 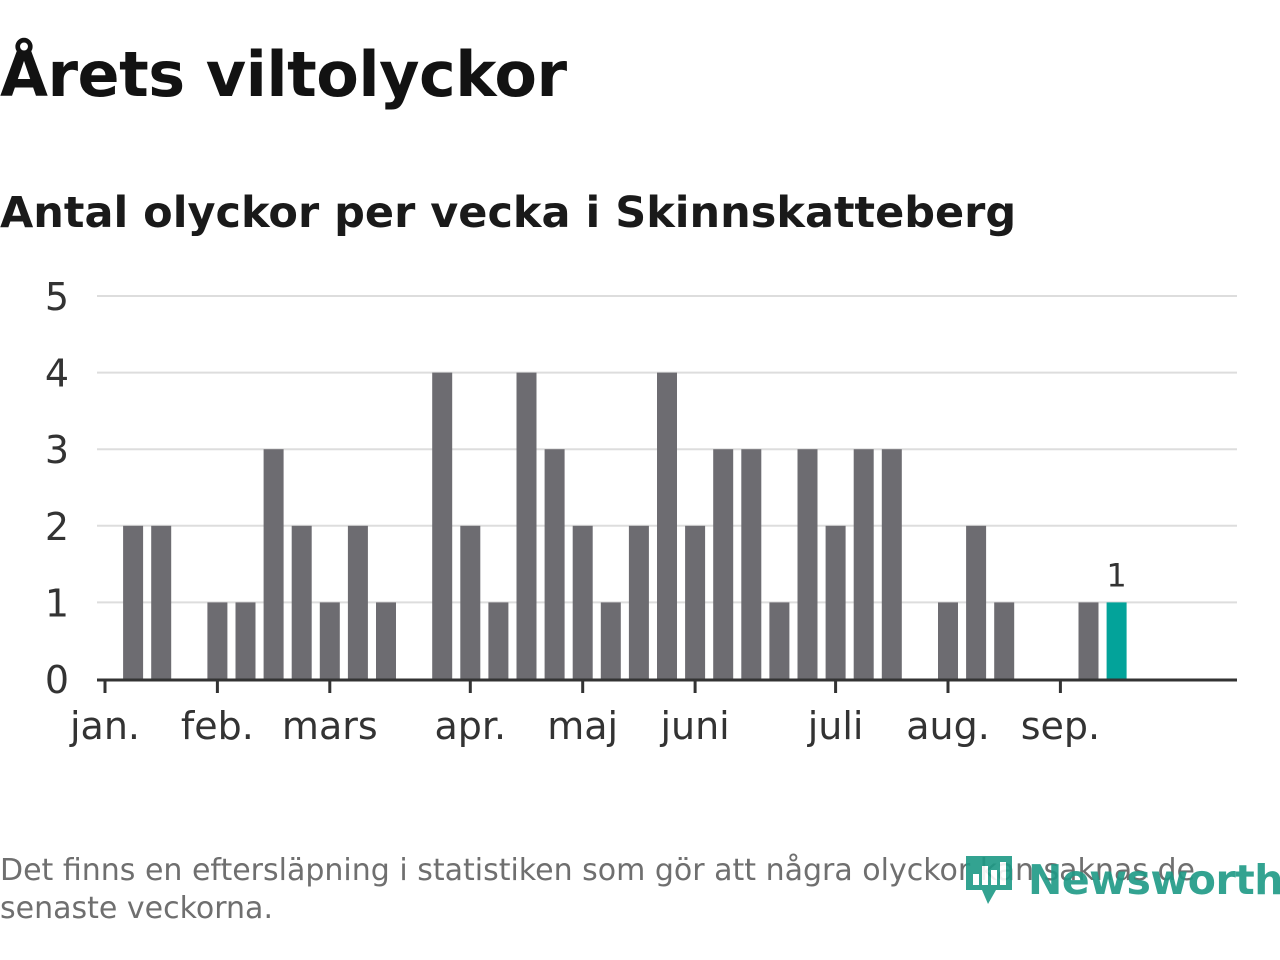 I want to click on newsworthy-logo: Newsworthy, so click(x=1121, y=880).